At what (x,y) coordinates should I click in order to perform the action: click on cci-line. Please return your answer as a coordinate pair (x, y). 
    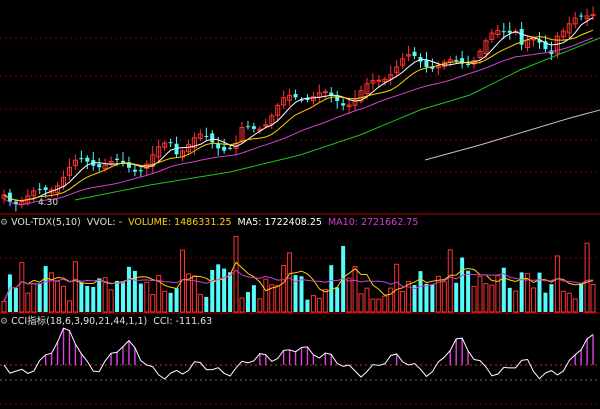
    Looking at the image, I should click on (298, 353).